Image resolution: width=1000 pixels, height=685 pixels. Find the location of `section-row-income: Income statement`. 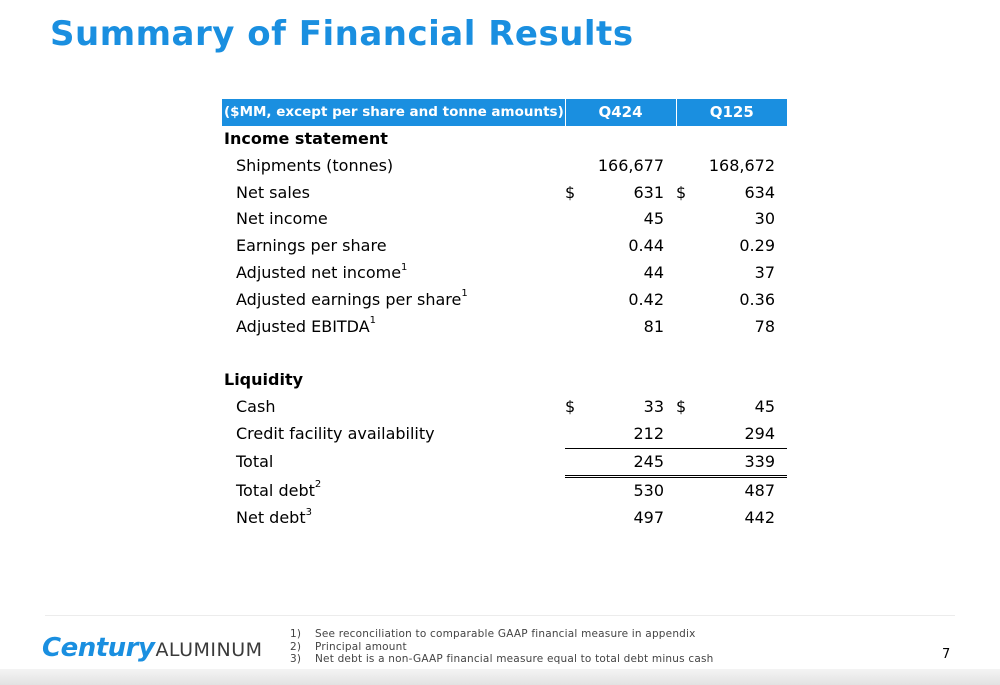

section-row-income: Income statement is located at coordinates (504, 139).